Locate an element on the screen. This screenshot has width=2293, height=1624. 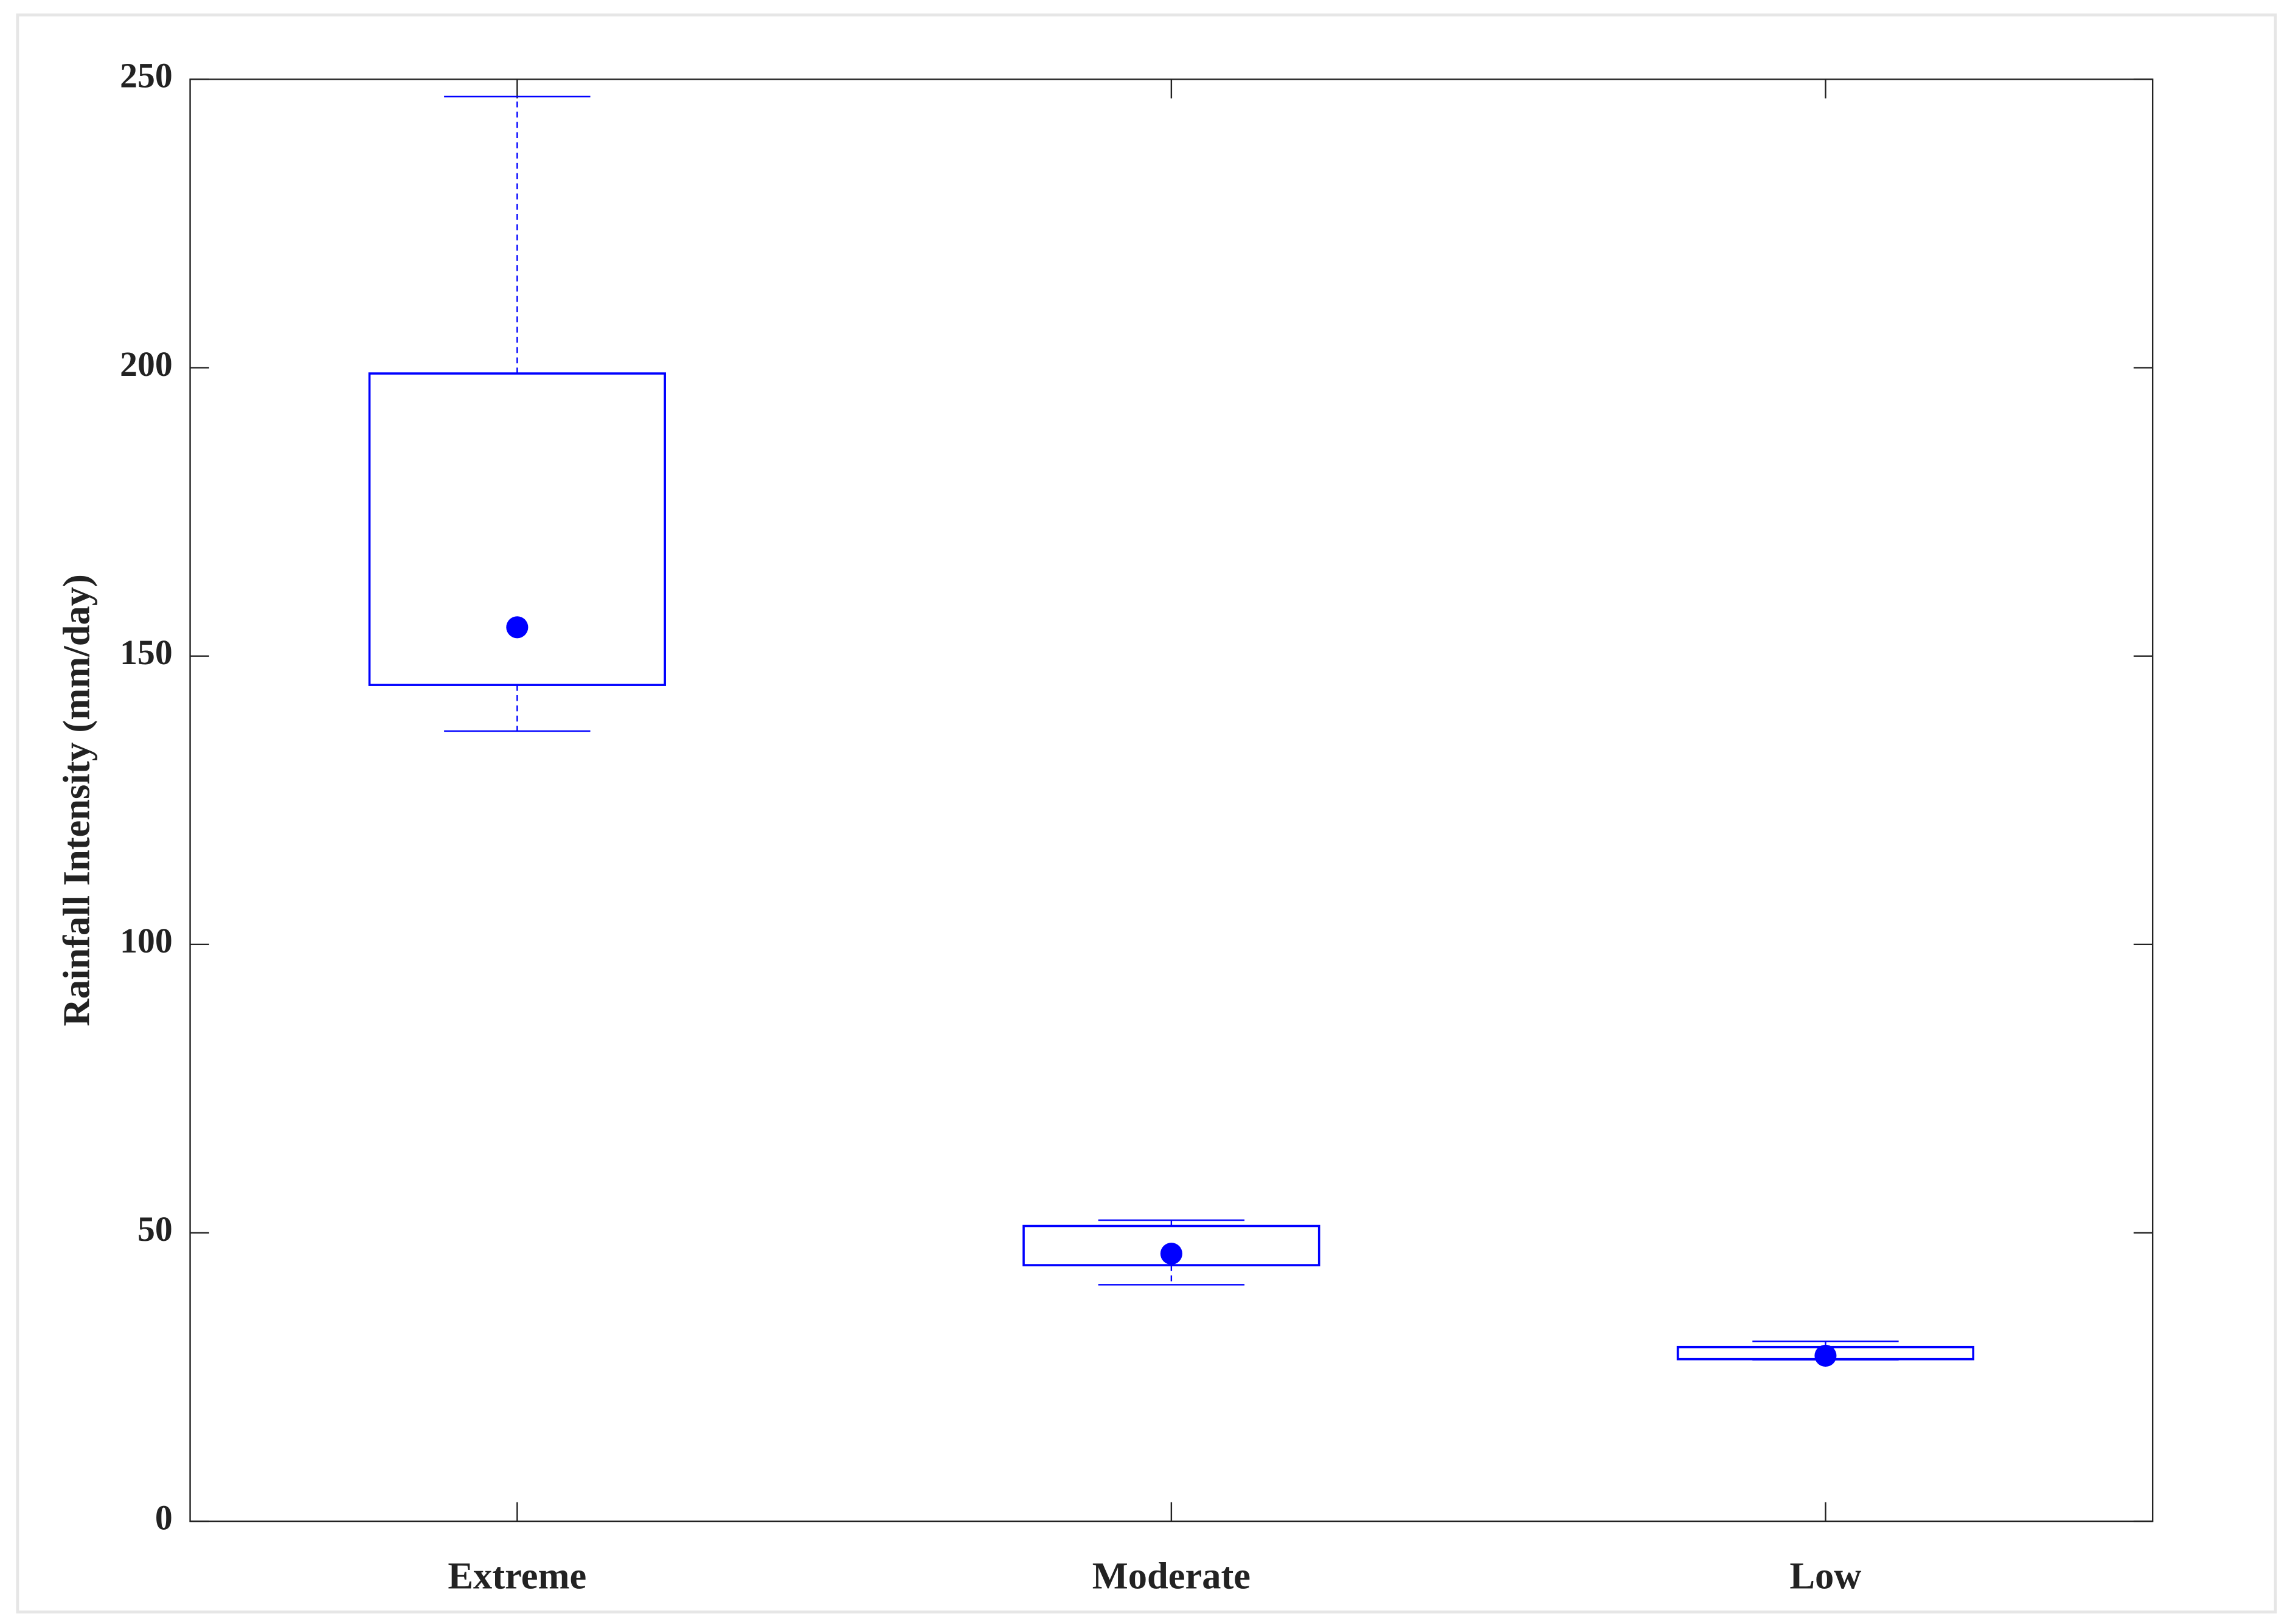
x-tick-label: Extreme is located at coordinates (517, 1576).